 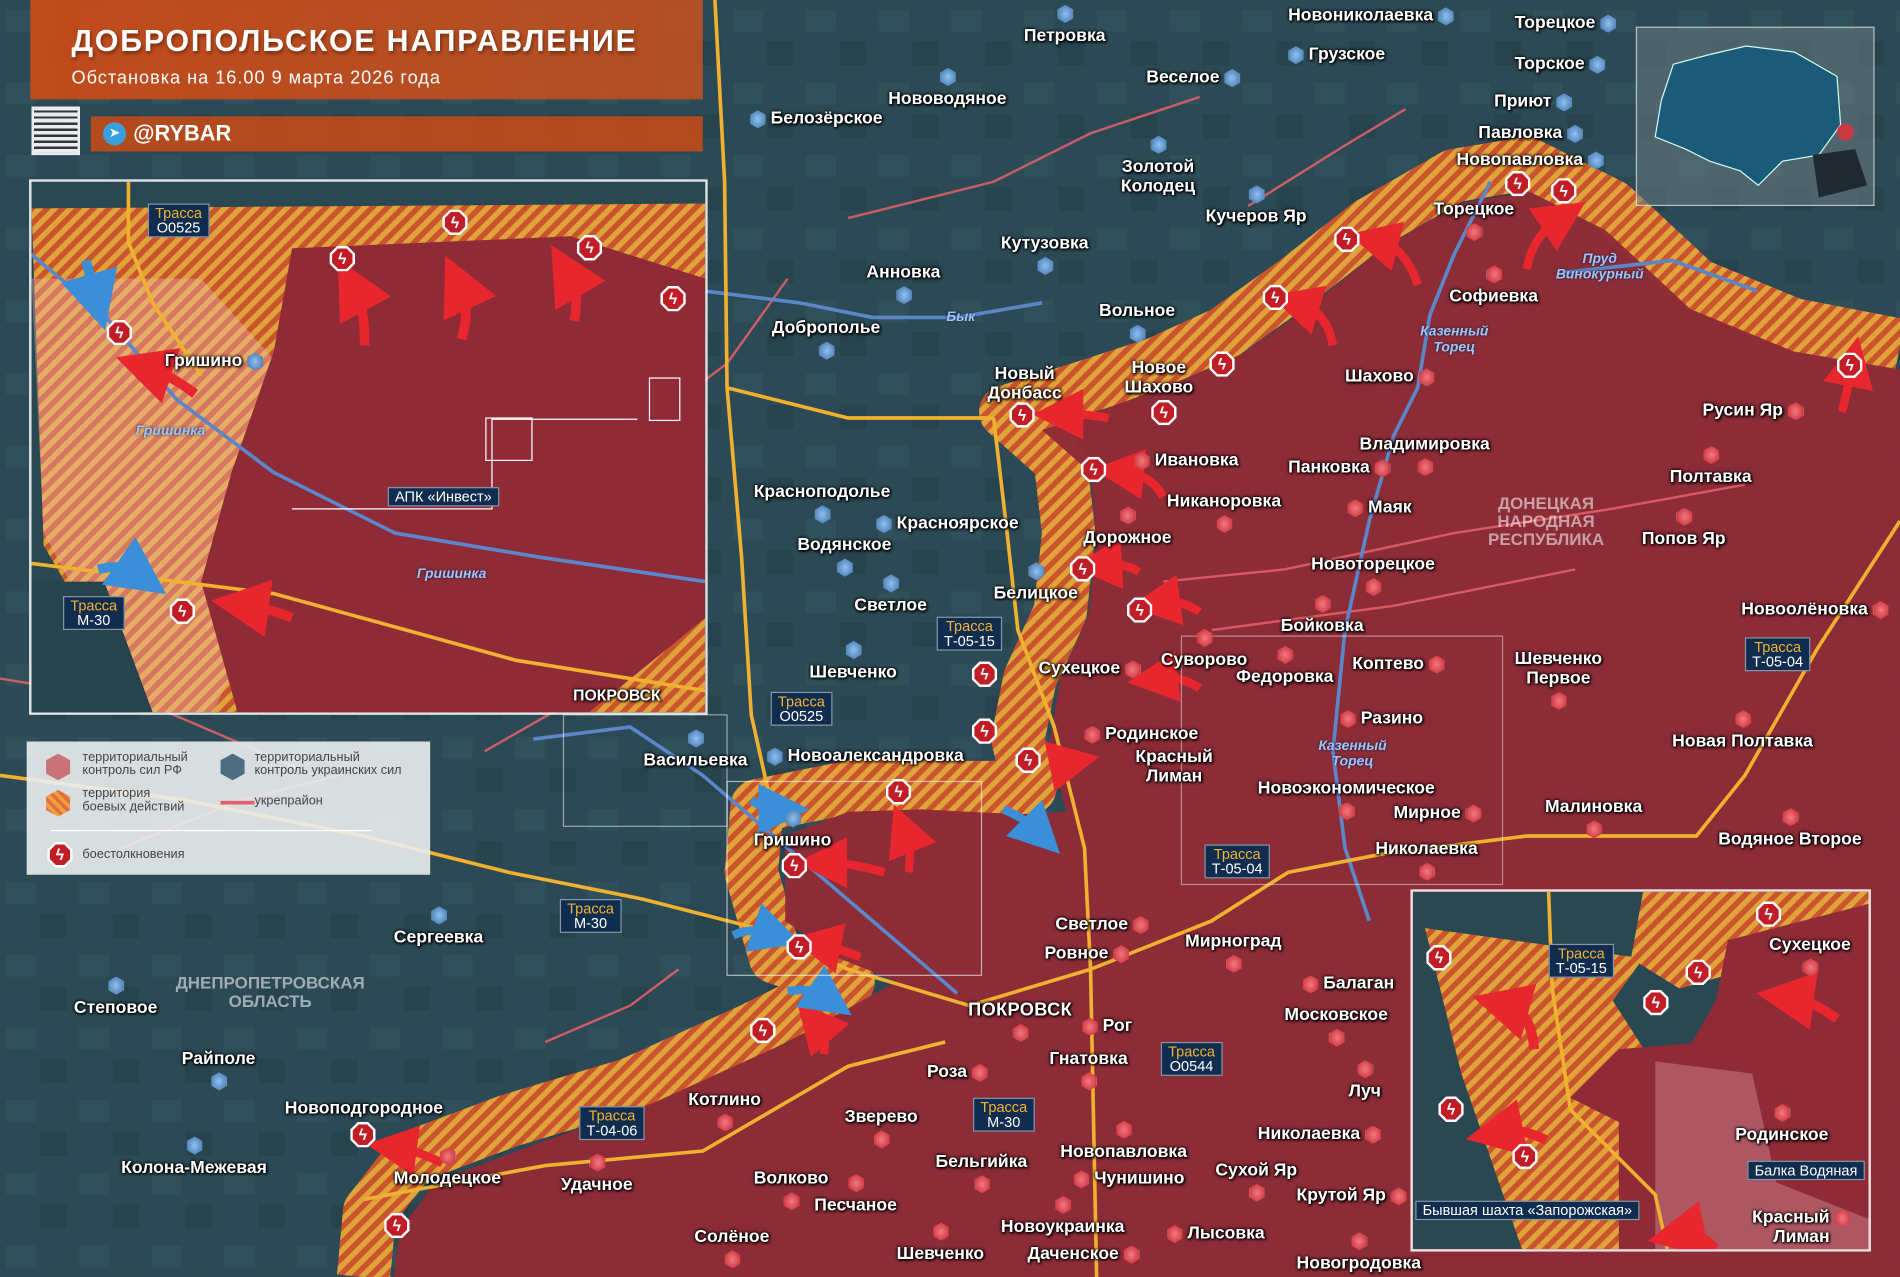 I want to click on settlement-label: Веселое, so click(x=1183, y=77).